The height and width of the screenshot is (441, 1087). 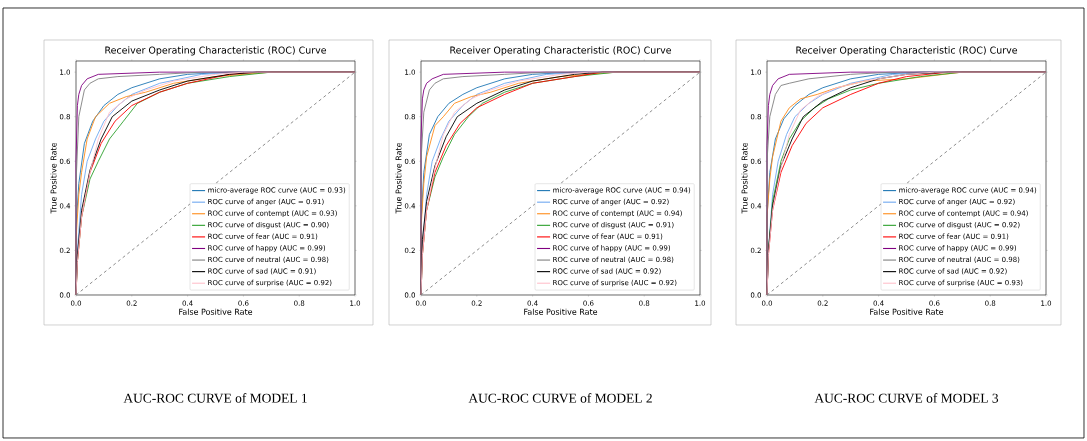 I want to click on text: AUC-ROC CURVE of MODEL 2, so click(x=560, y=398).